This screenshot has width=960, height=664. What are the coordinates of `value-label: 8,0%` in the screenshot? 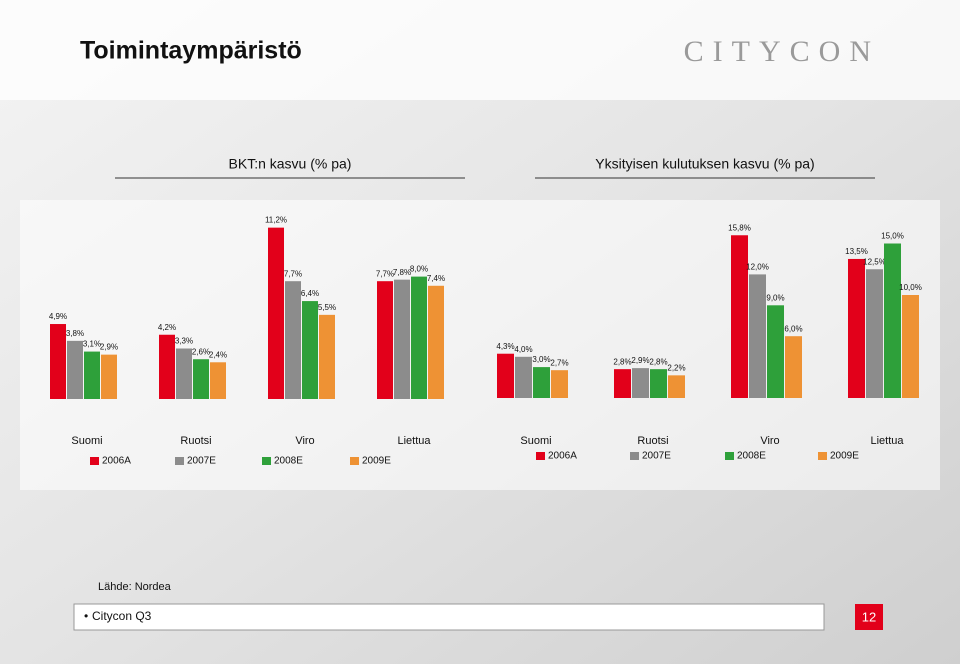 It's located at (419, 269).